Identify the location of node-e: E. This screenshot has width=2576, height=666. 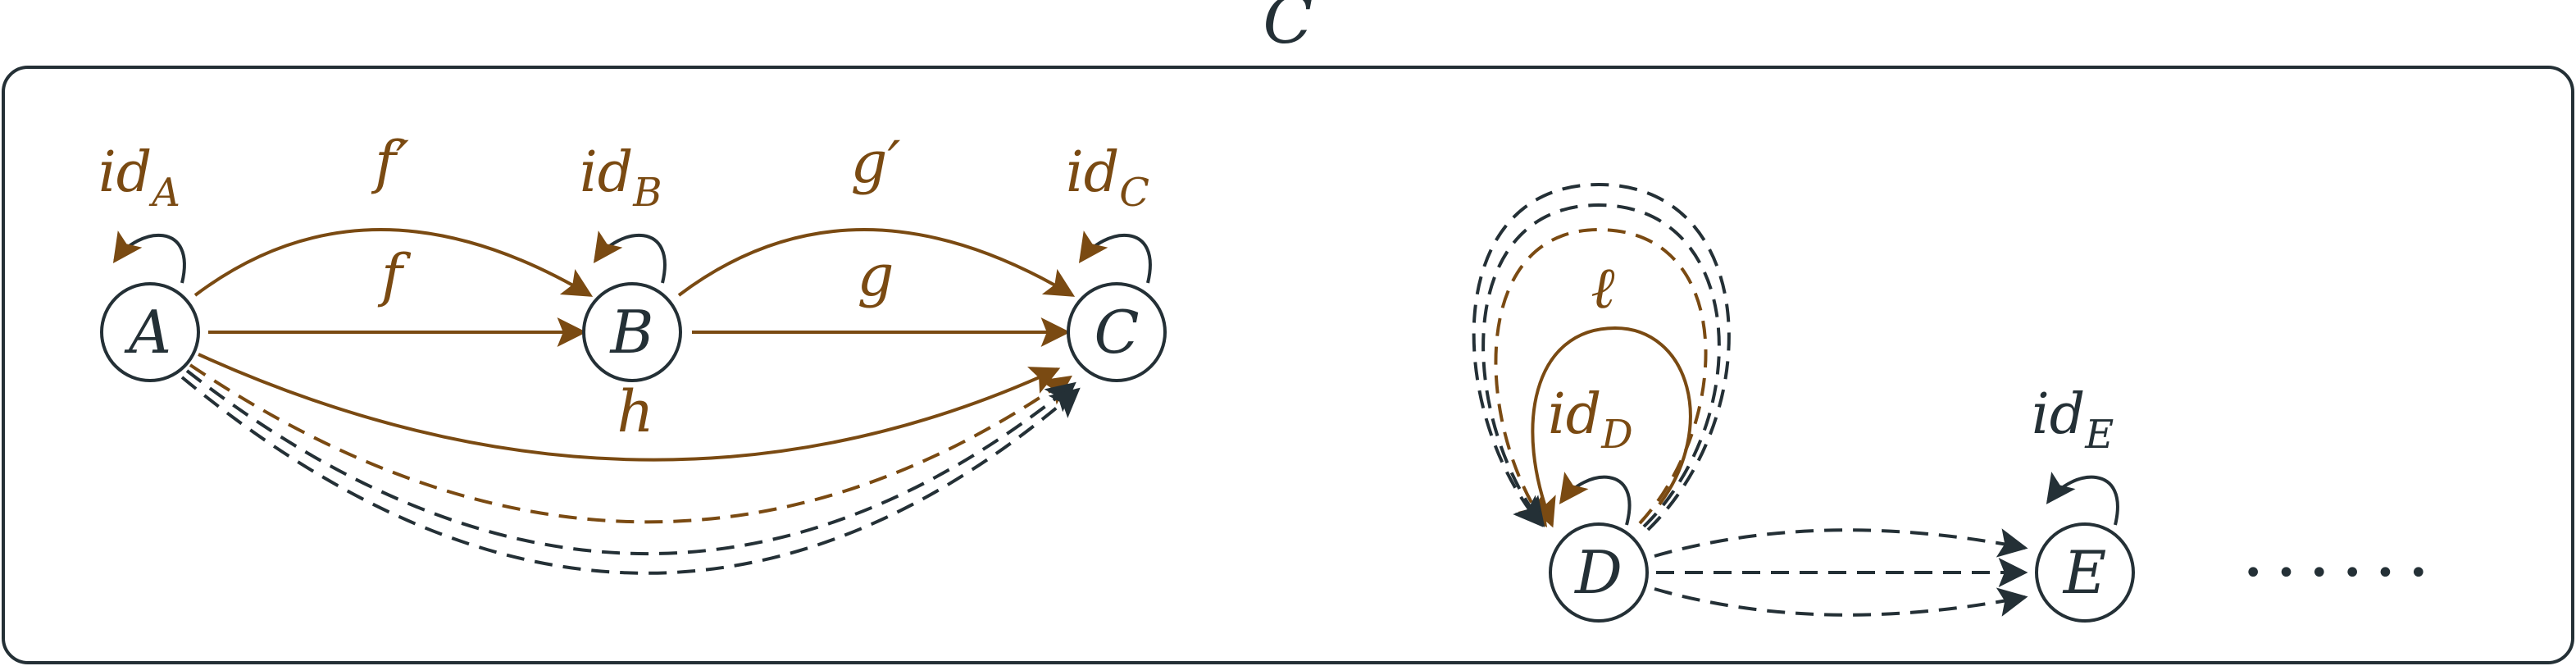
(2085, 573).